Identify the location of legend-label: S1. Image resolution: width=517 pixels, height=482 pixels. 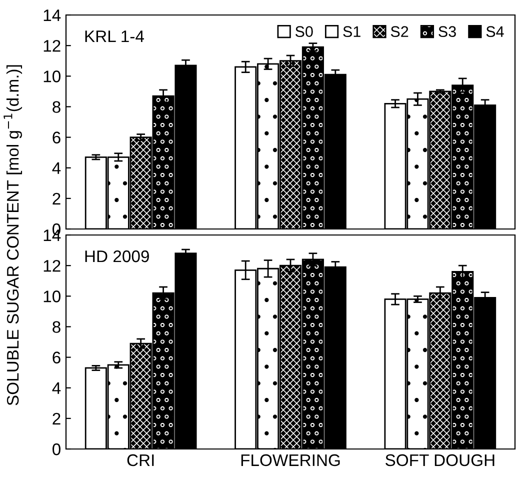
(351, 31).